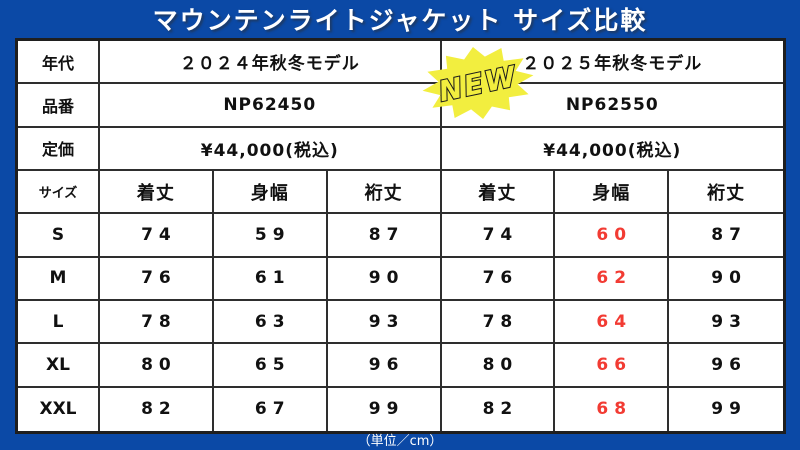 Image resolution: width=800 pixels, height=450 pixels. Describe the element at coordinates (726, 192) in the screenshot. I see `header-2025-sleeve-length: 裄丈` at that location.